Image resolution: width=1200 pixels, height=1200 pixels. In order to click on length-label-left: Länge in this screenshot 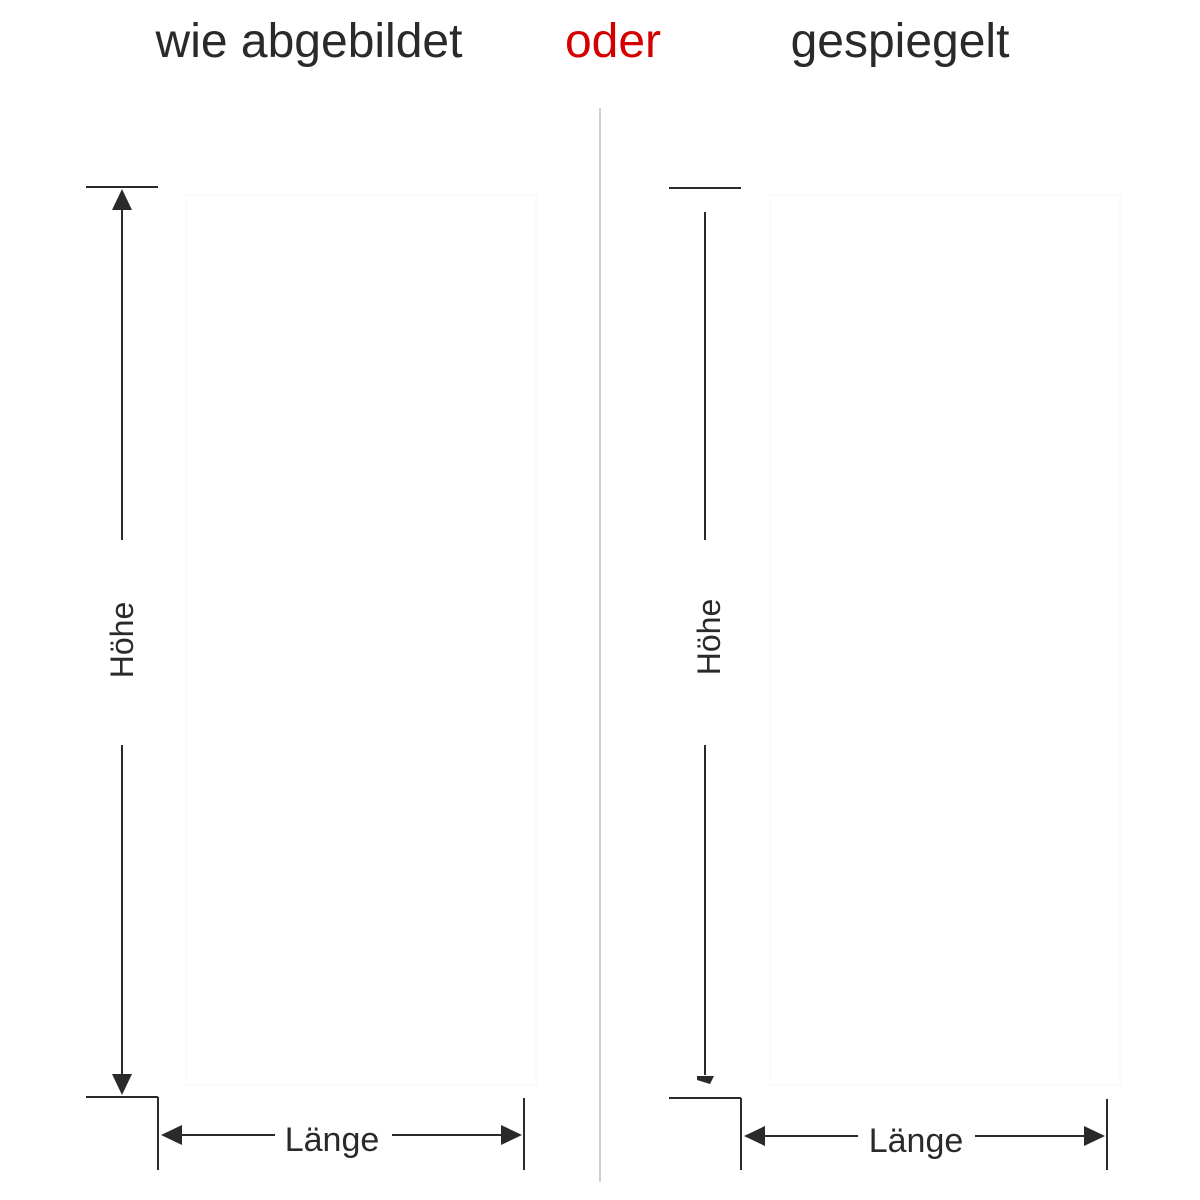, I will do `click(332, 1140)`.